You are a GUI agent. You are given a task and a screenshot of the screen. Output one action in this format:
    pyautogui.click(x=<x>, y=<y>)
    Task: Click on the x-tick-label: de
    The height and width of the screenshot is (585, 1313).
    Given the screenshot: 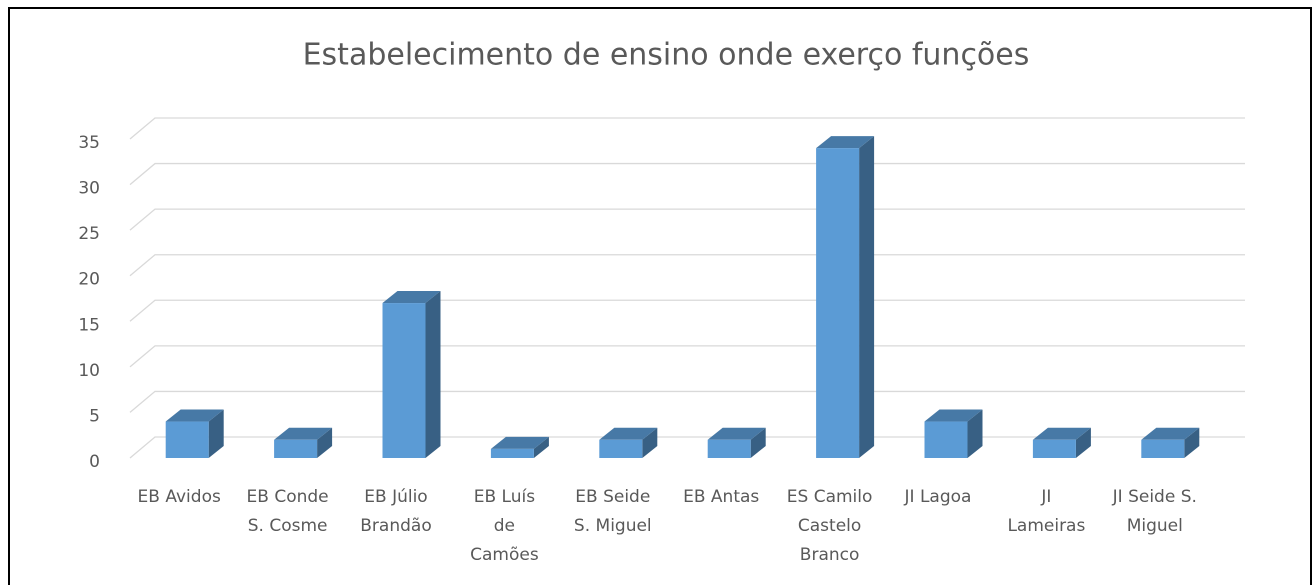 What is the action you would take?
    pyautogui.click(x=504, y=526)
    